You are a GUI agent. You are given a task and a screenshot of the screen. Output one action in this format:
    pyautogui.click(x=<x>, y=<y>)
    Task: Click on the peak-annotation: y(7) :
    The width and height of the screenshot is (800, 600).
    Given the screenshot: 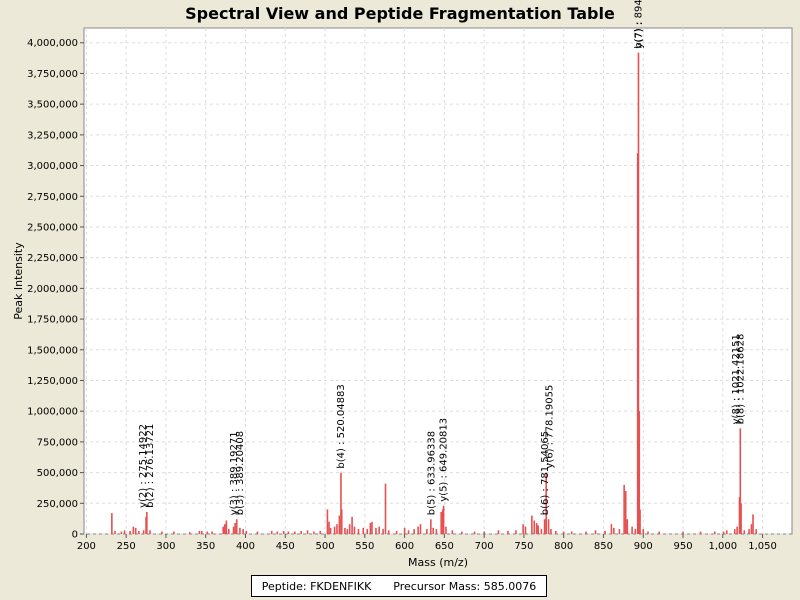 What is the action you would take?
    pyautogui.click(x=639, y=35)
    